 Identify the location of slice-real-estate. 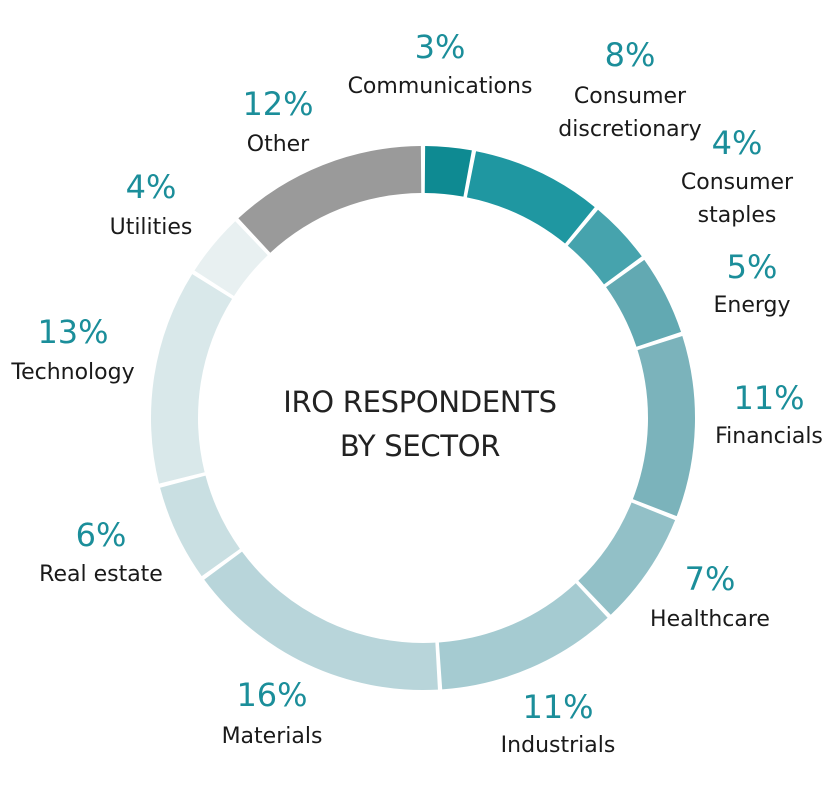
(200, 526).